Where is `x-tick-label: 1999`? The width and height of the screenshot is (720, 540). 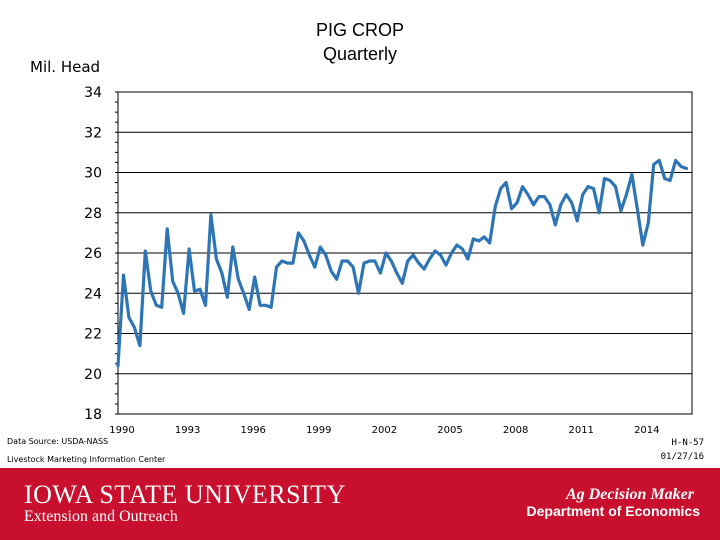
x-tick-label: 1999 is located at coordinates (318, 430).